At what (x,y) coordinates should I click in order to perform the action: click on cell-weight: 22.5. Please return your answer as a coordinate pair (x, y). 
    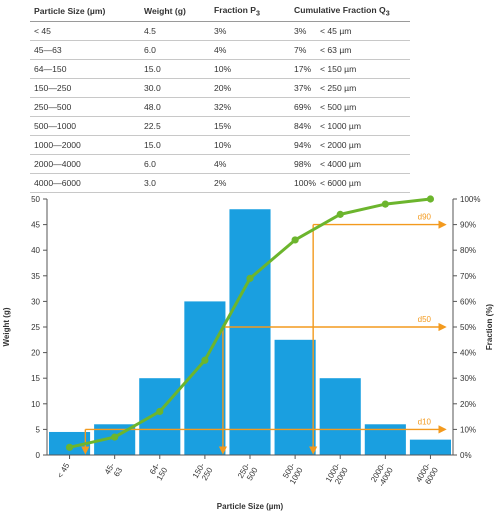
    Looking at the image, I should click on (175, 126).